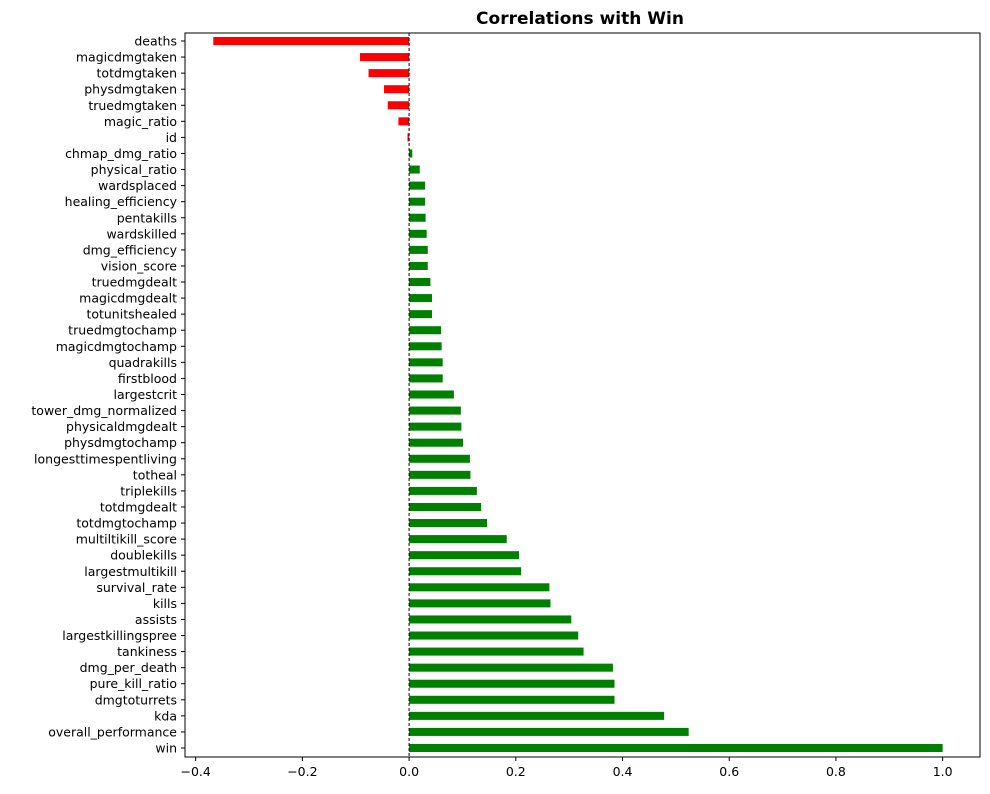 The width and height of the screenshot is (990, 794). What do you see at coordinates (537, 715) in the screenshot?
I see `bar-kda` at bounding box center [537, 715].